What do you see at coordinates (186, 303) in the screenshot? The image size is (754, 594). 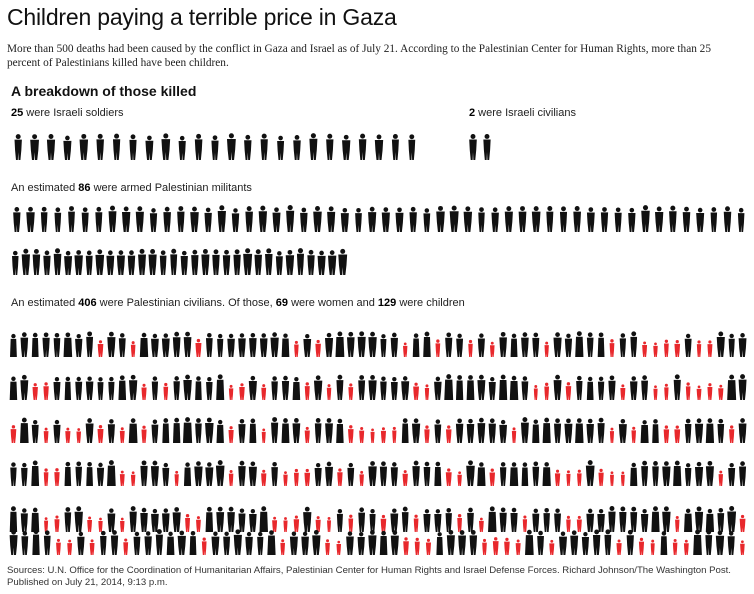 I see `pal-civ-mid1: were Palestinian civilians. Of those,` at bounding box center [186, 303].